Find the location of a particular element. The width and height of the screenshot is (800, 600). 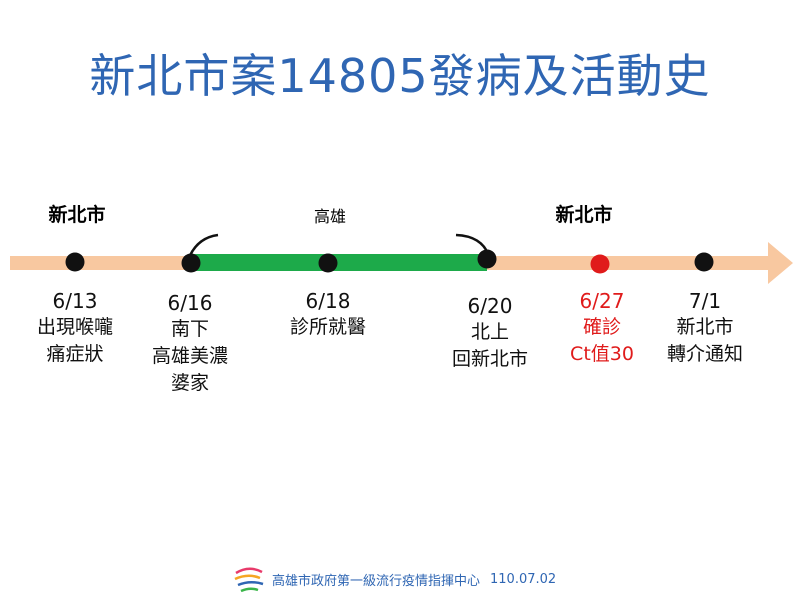

event-6-16: 6/16 南下 高雄美濃 婆家 is located at coordinates (190, 343).